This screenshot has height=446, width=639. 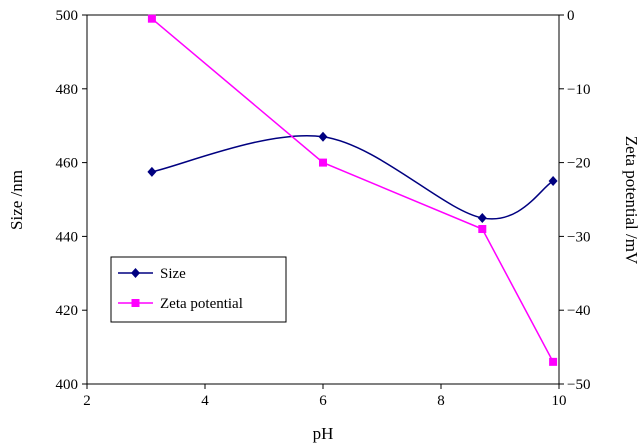 I want to click on legend: Size Zeta potential, so click(x=198, y=289).